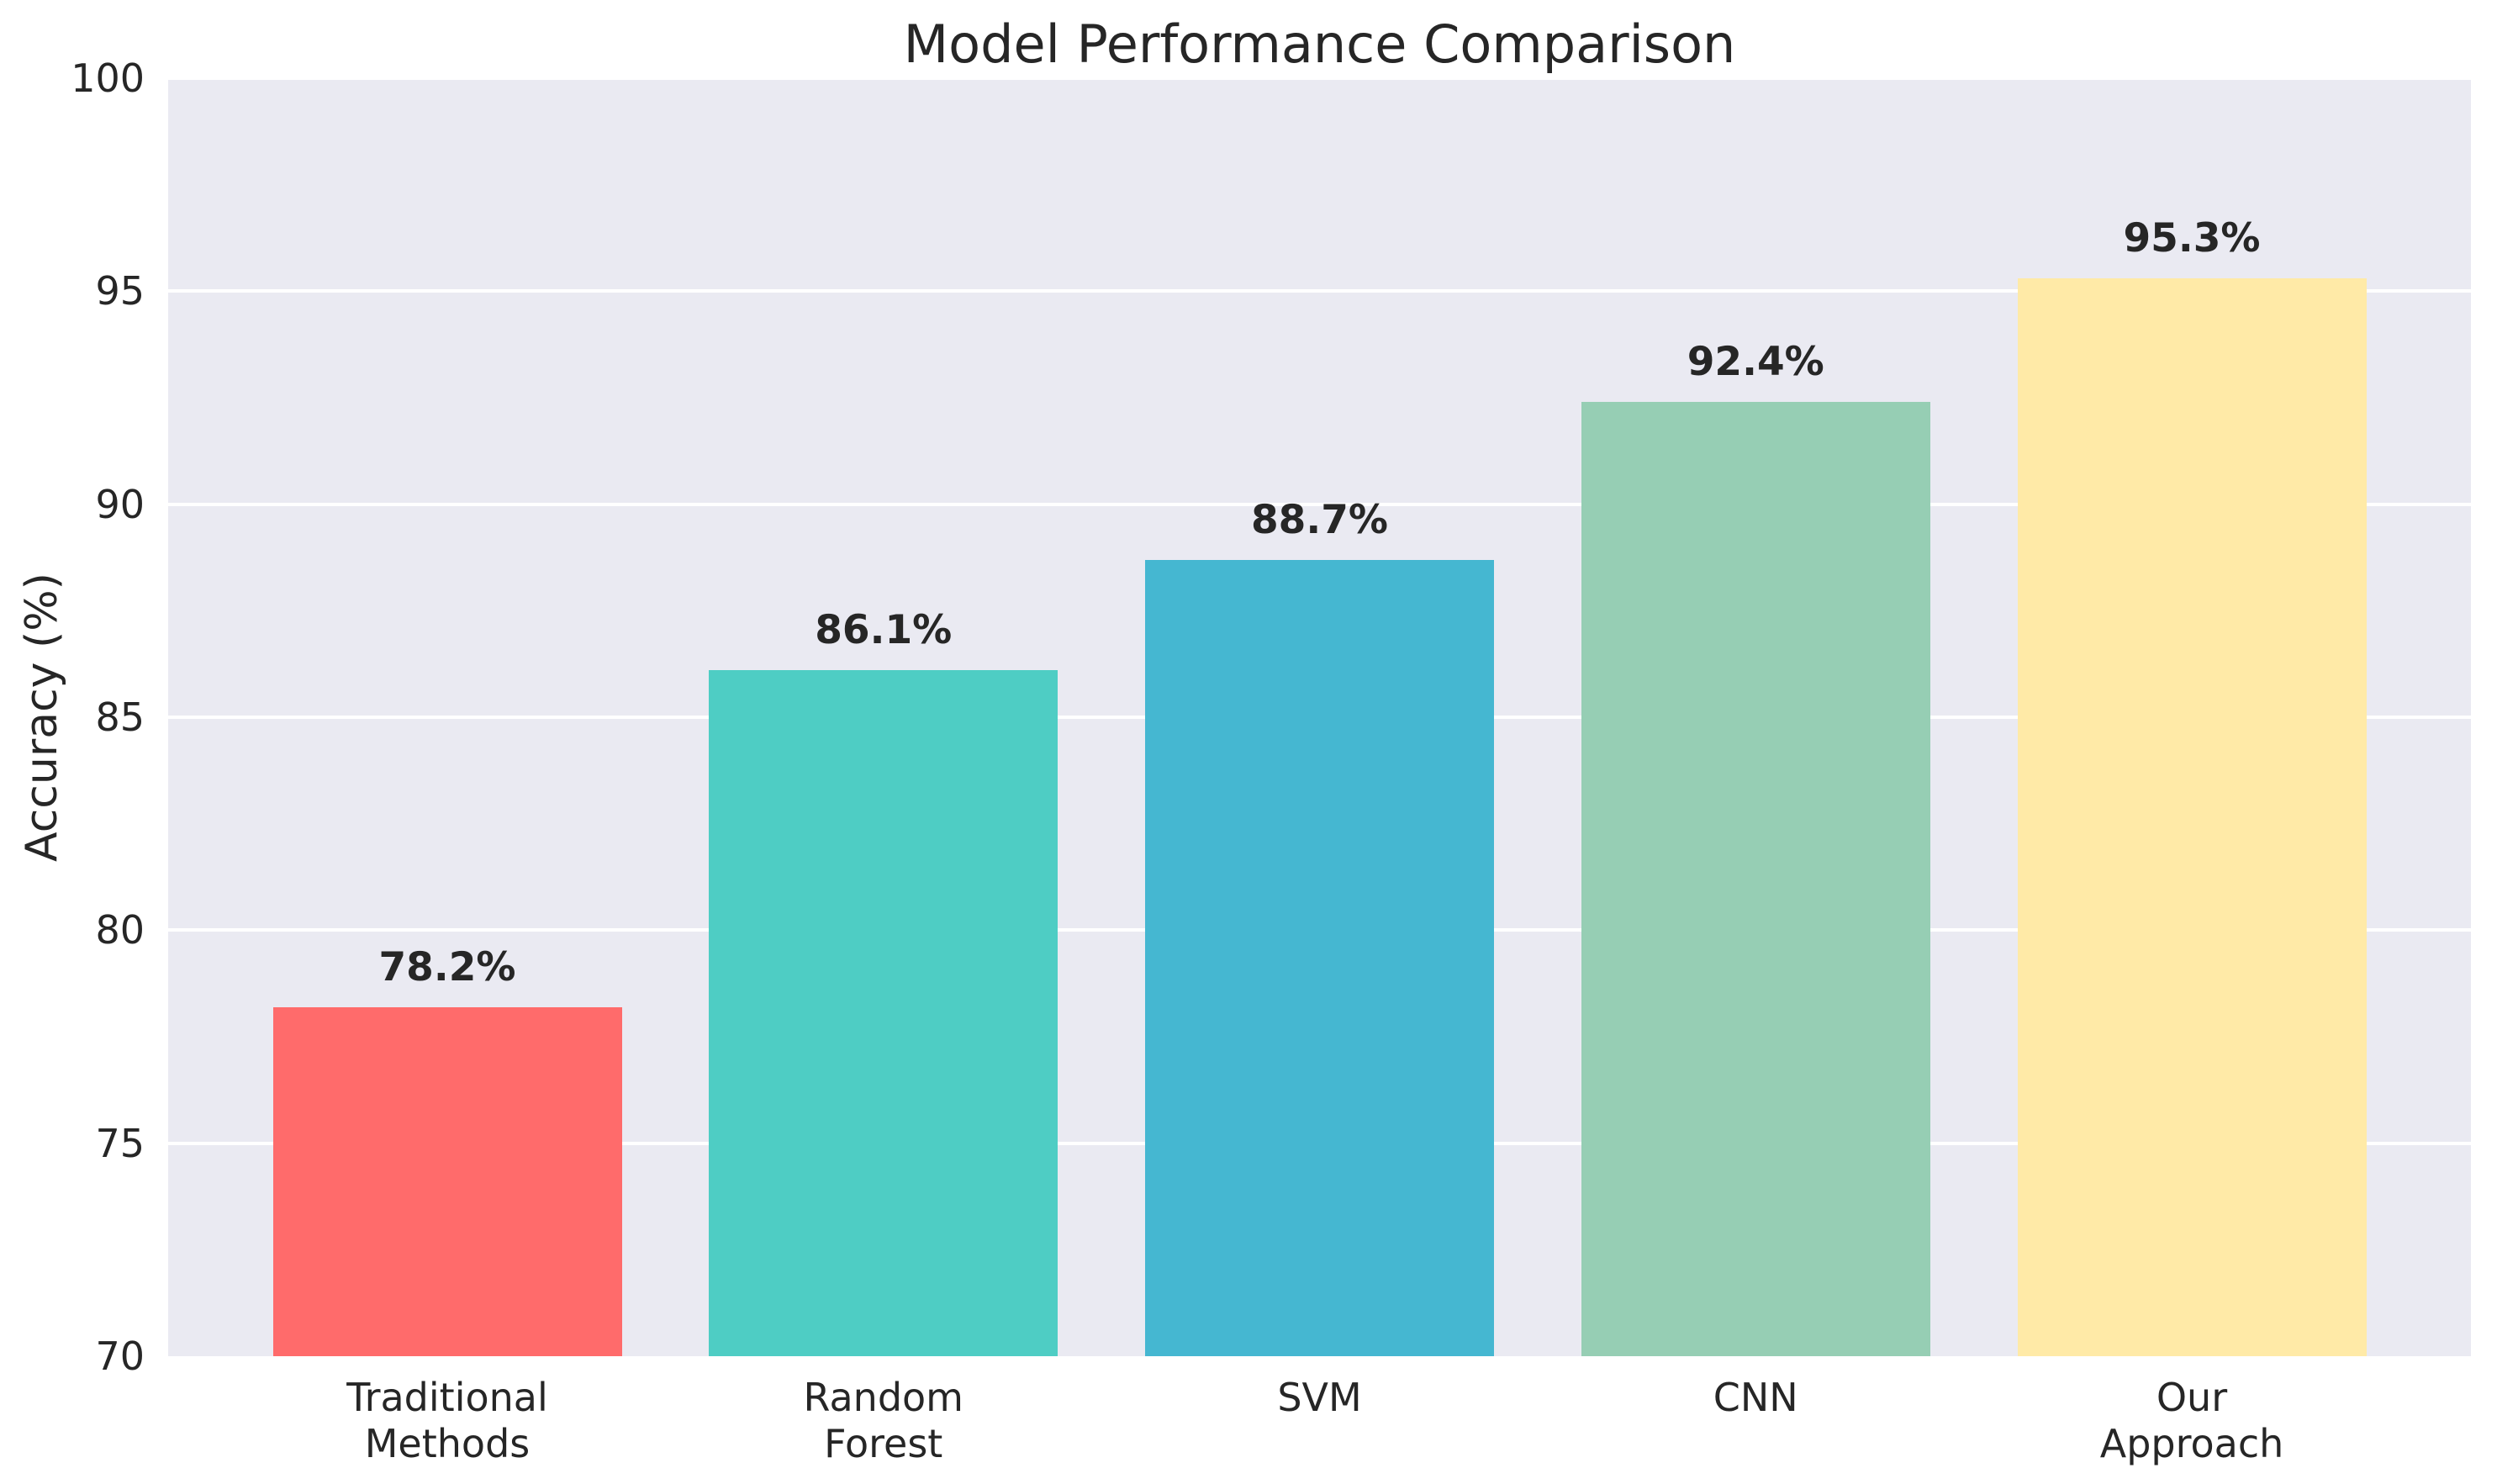 The width and height of the screenshot is (2497, 1484). What do you see at coordinates (120, 1356) in the screenshot?
I see `y-tick-label: 70` at bounding box center [120, 1356].